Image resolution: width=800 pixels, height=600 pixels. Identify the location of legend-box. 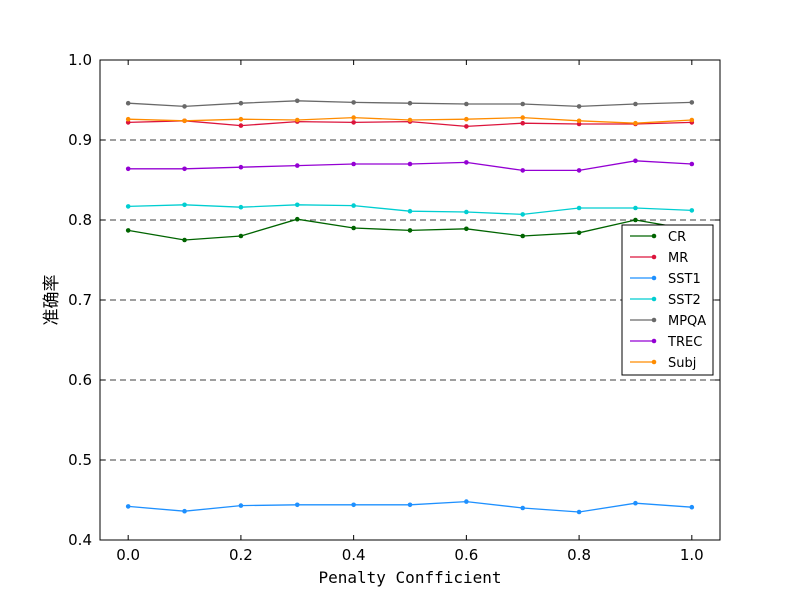
(667, 300).